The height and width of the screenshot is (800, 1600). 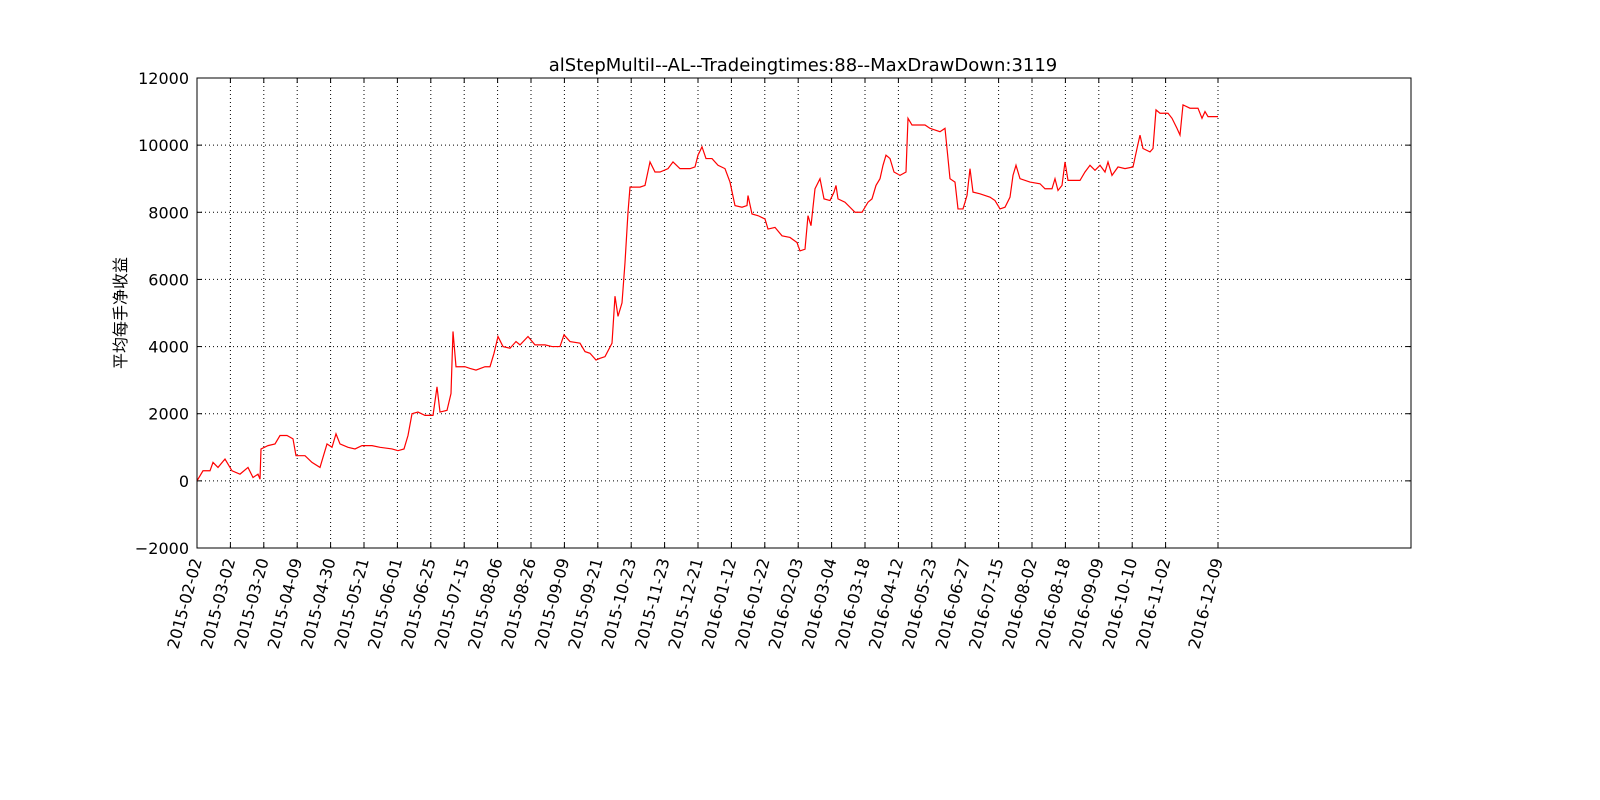 I want to click on y-tick-label: 2000, so click(x=168, y=414).